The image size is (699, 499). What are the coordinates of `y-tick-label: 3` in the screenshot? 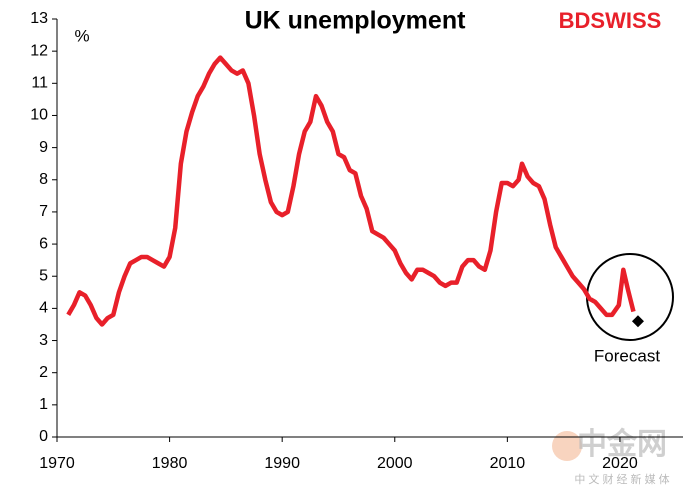 It's located at (43, 340).